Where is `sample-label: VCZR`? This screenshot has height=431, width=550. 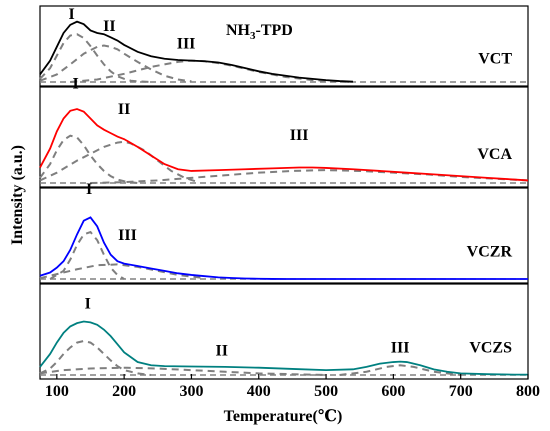 sample-label: VCZR is located at coordinates (490, 251).